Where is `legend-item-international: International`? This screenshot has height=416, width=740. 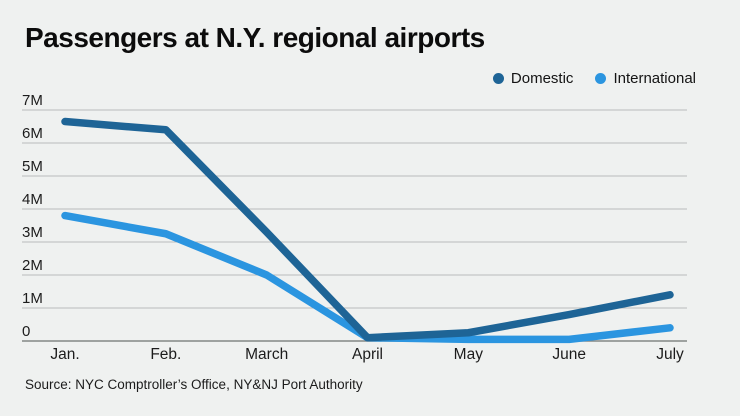
legend-item-international: International is located at coordinates (645, 78).